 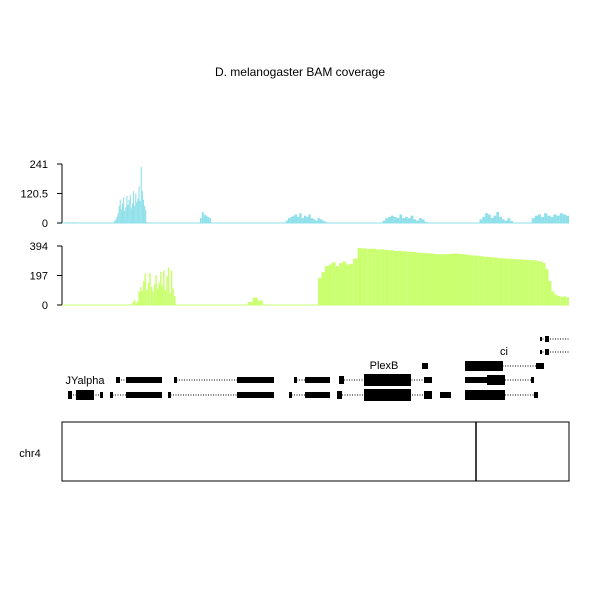 What do you see at coordinates (315, 277) in the screenshot?
I see `track-2-coverage` at bounding box center [315, 277].